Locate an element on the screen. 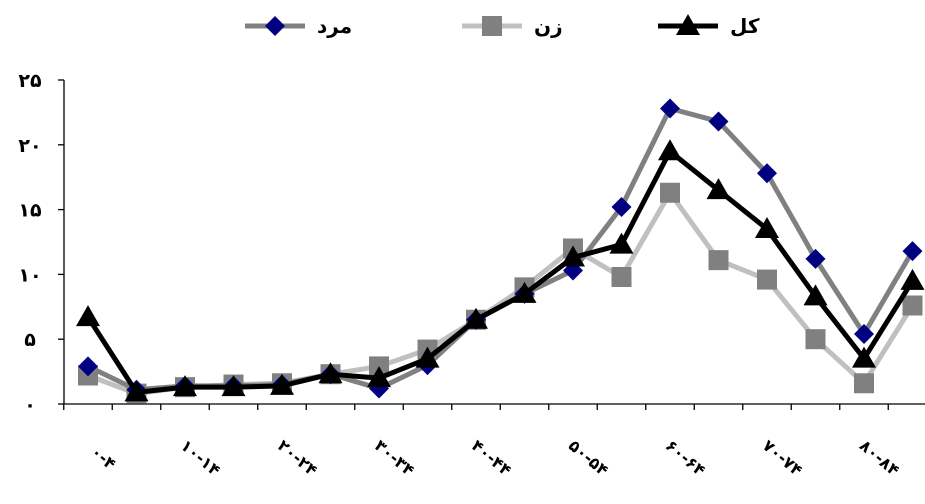 This screenshot has height=504, width=925. legend-item: زن is located at coordinates (512, 26).